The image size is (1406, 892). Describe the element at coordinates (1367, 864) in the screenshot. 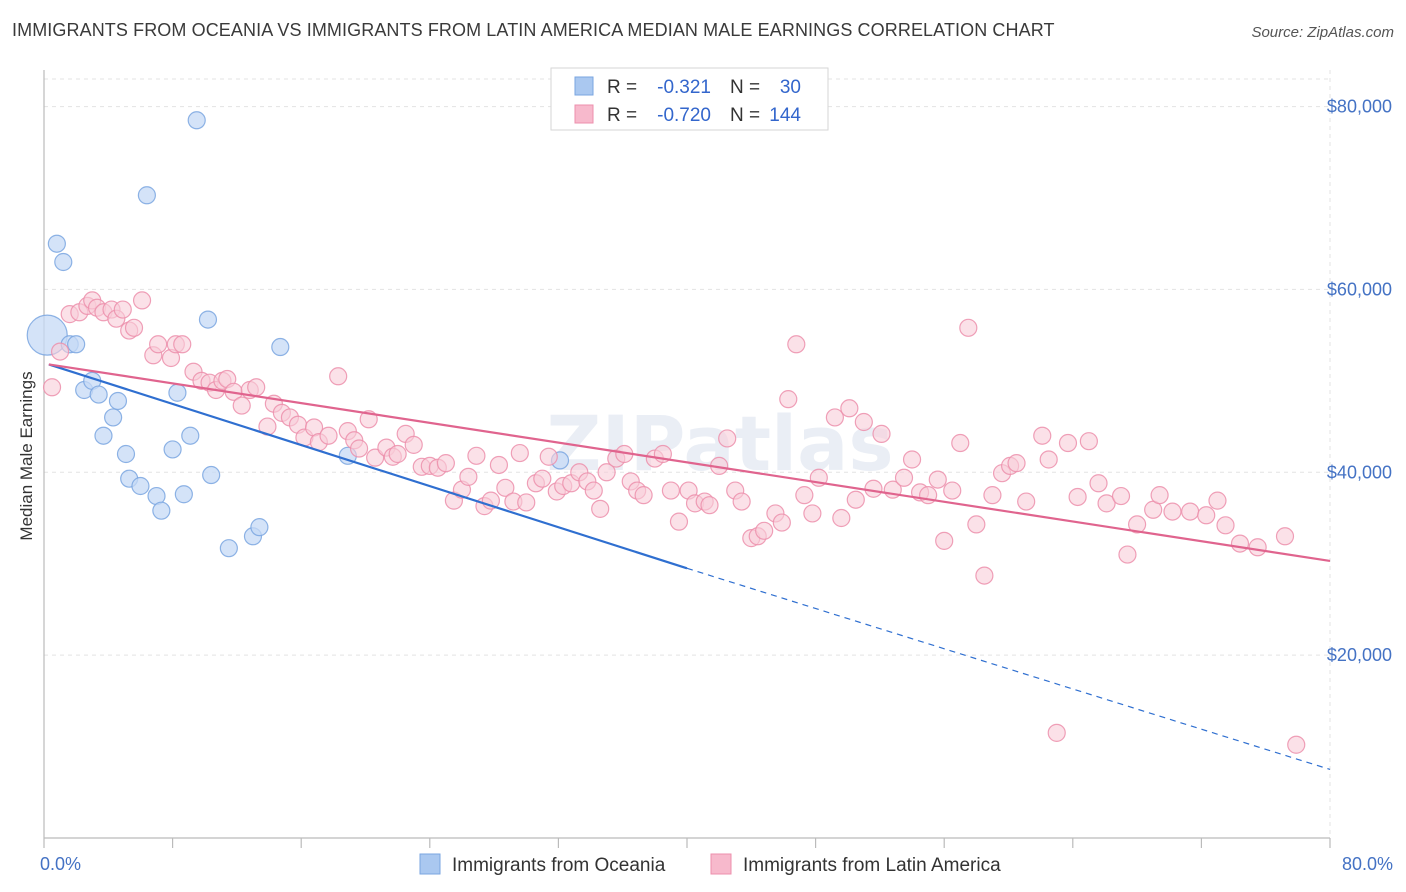

I see `x-tick-label: 80.0%` at that location.